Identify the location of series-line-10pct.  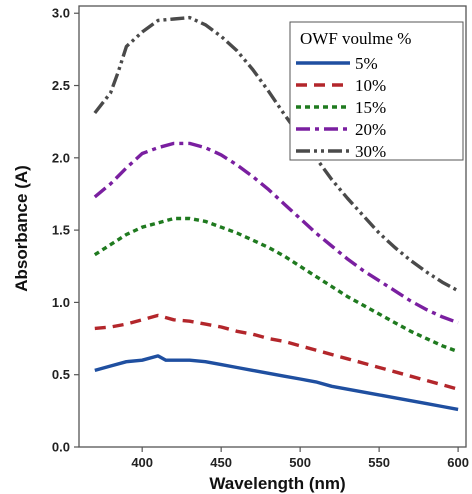
(276, 352).